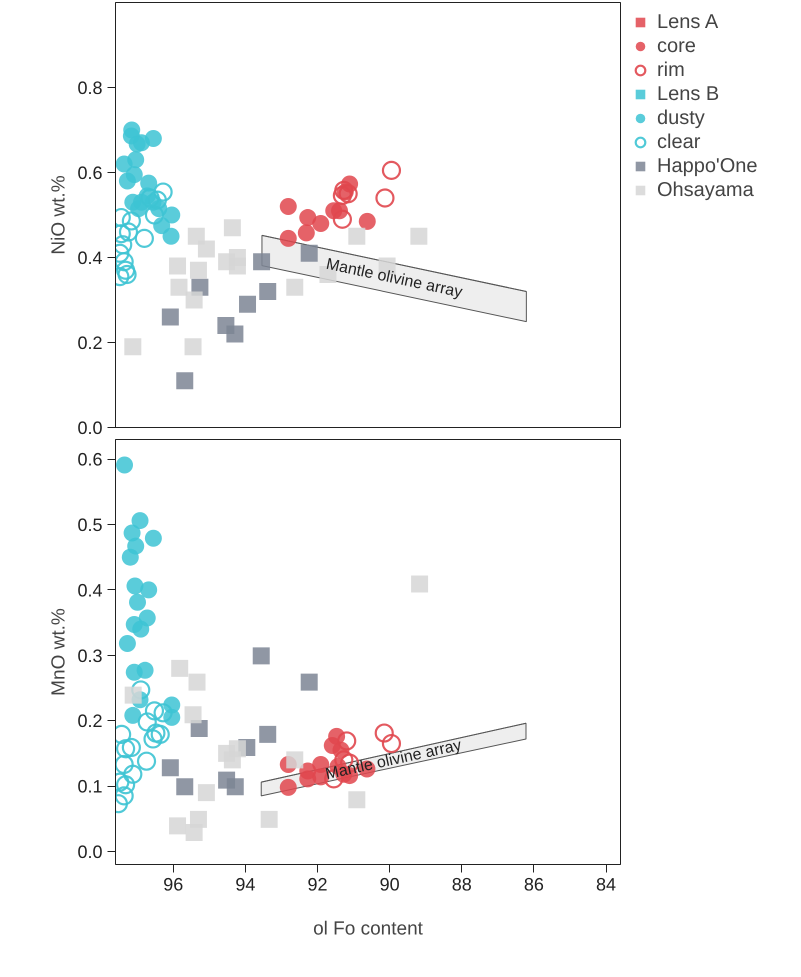 The width and height of the screenshot is (801, 977). Describe the element at coordinates (676, 46) in the screenshot. I see `legend-label: core` at that location.